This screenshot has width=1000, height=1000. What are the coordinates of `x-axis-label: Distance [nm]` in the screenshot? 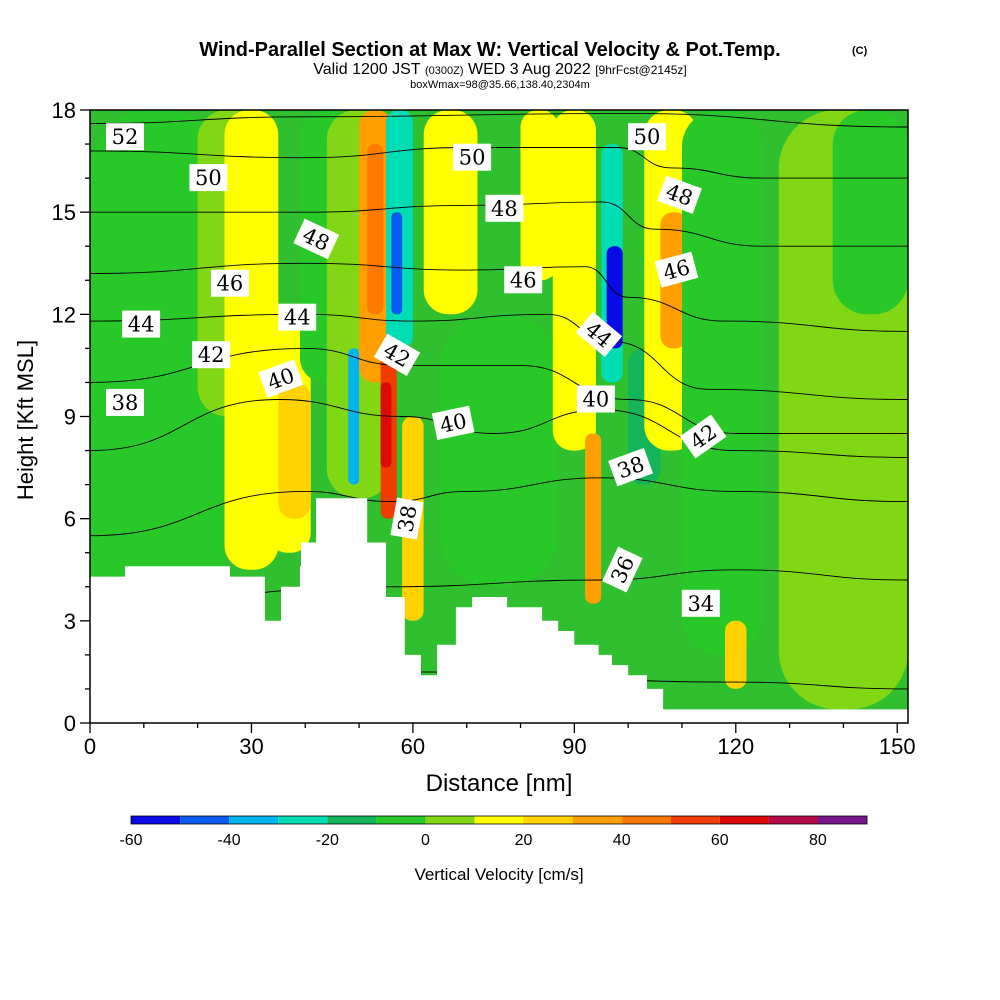 It's located at (499, 783).